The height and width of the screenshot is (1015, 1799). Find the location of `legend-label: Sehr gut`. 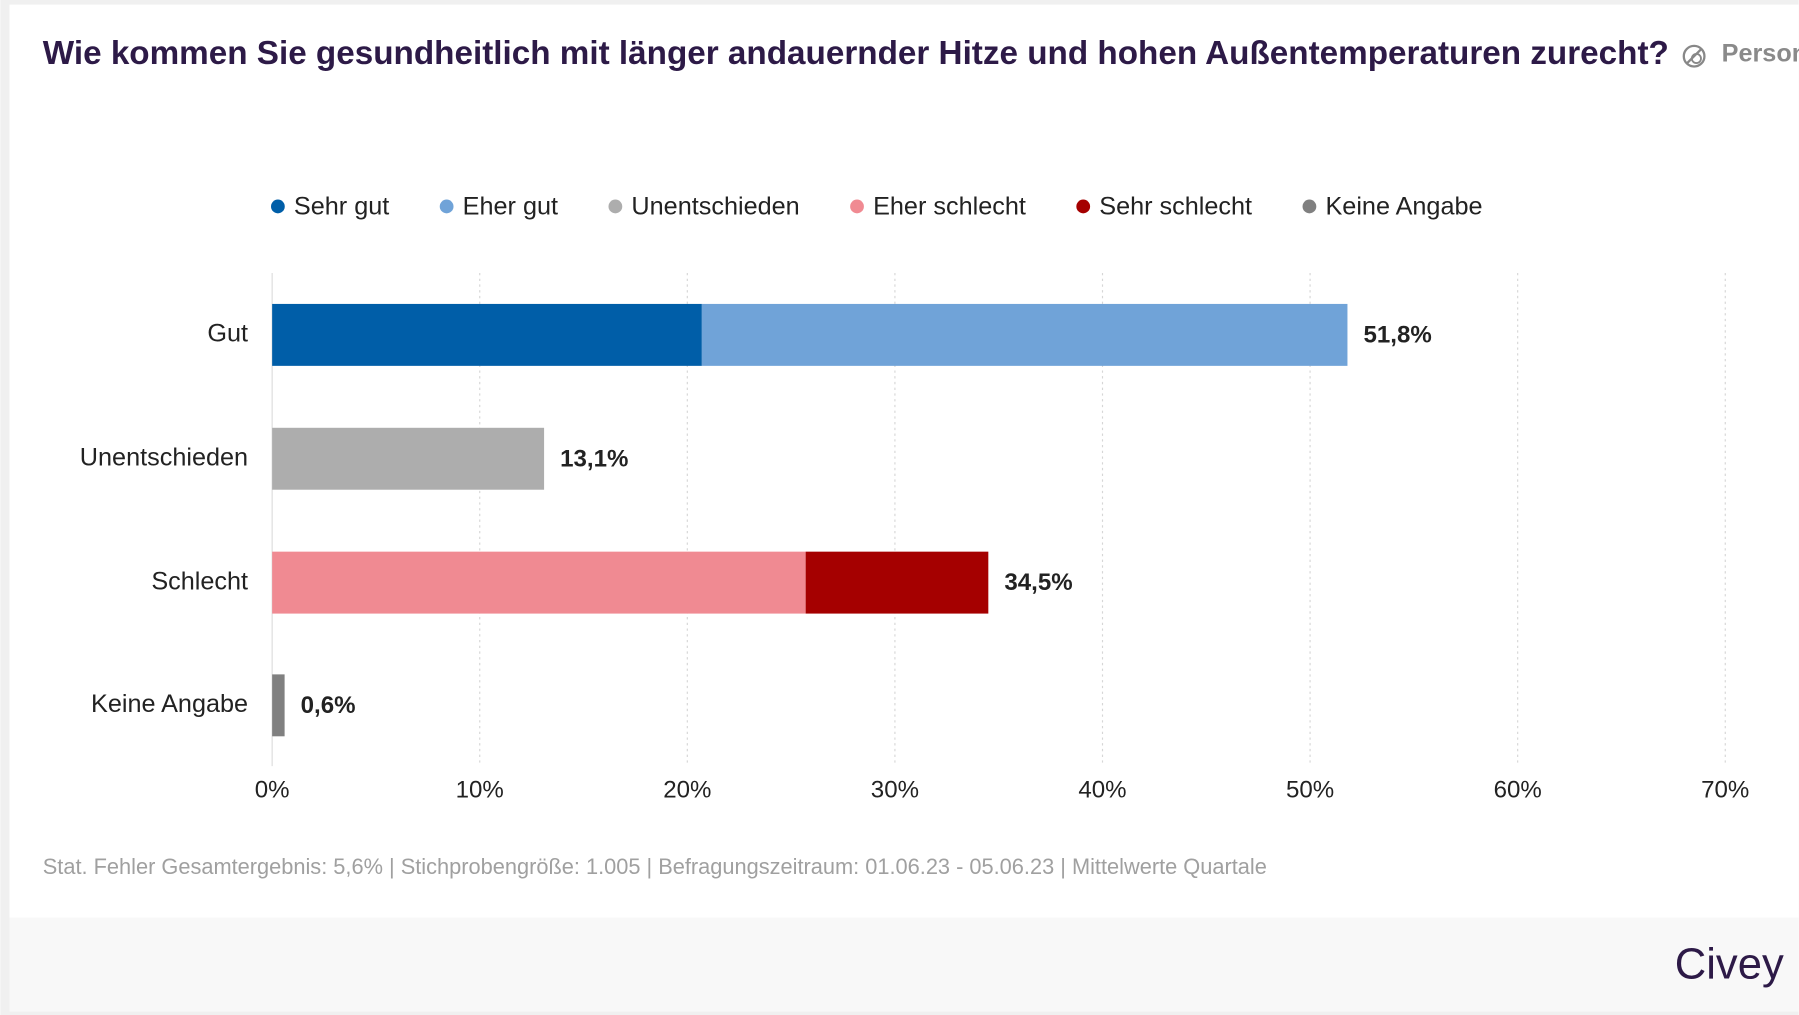

legend-label: Sehr gut is located at coordinates (341, 206).